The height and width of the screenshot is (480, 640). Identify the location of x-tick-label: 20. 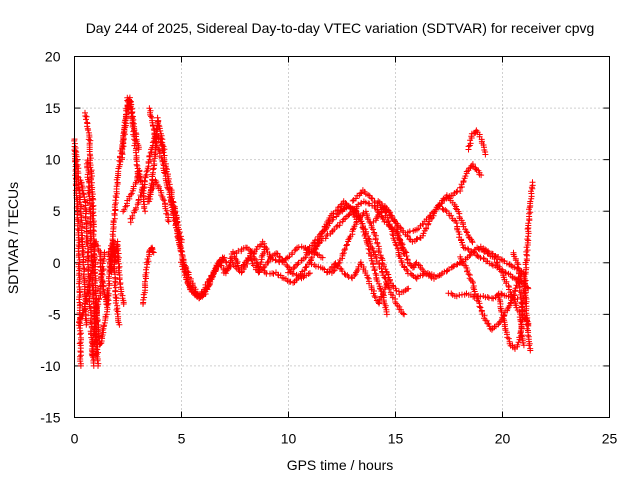
(503, 439).